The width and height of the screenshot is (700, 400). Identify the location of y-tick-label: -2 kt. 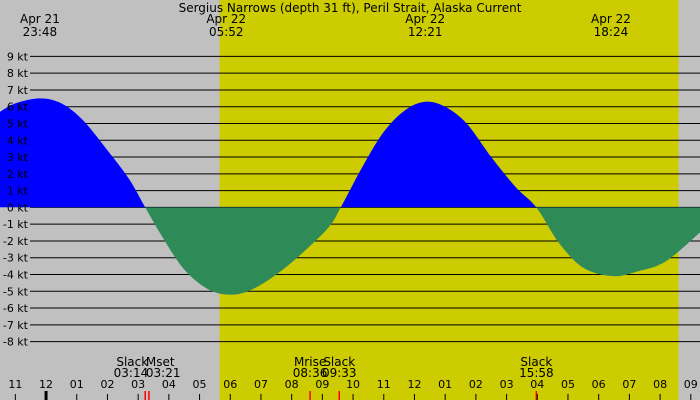
(16, 241).